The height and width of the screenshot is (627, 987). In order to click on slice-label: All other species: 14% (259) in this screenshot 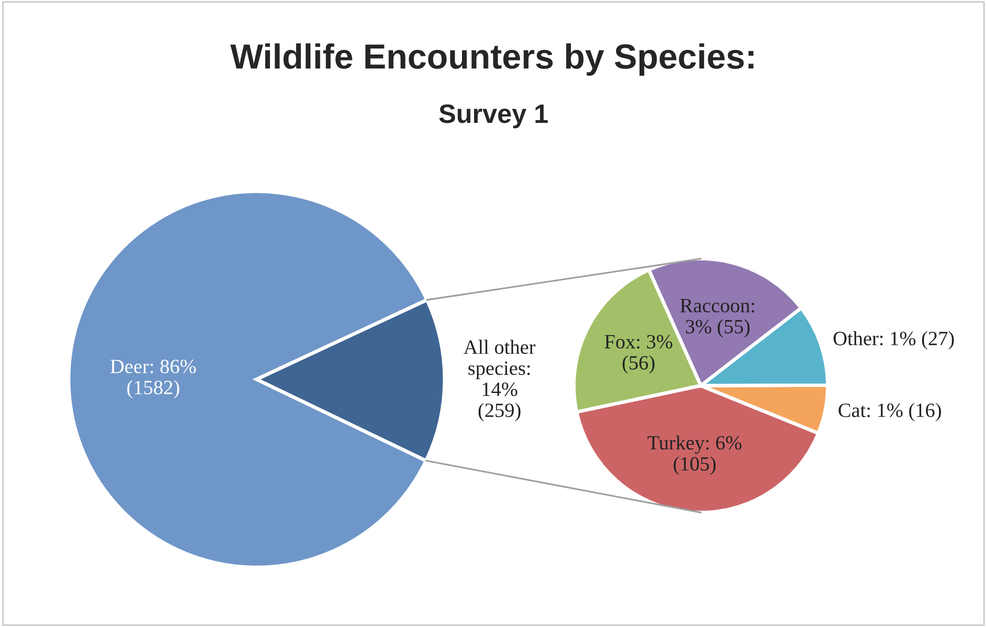, I will do `click(500, 381)`.